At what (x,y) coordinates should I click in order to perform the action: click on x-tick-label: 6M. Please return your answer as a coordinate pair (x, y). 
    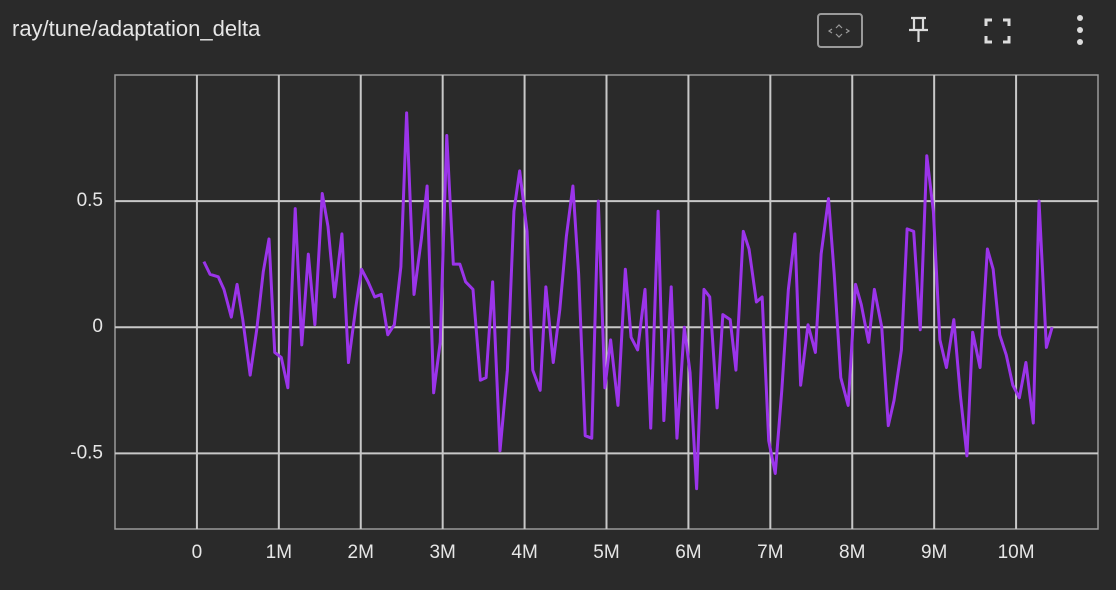
    Looking at the image, I should click on (688, 552).